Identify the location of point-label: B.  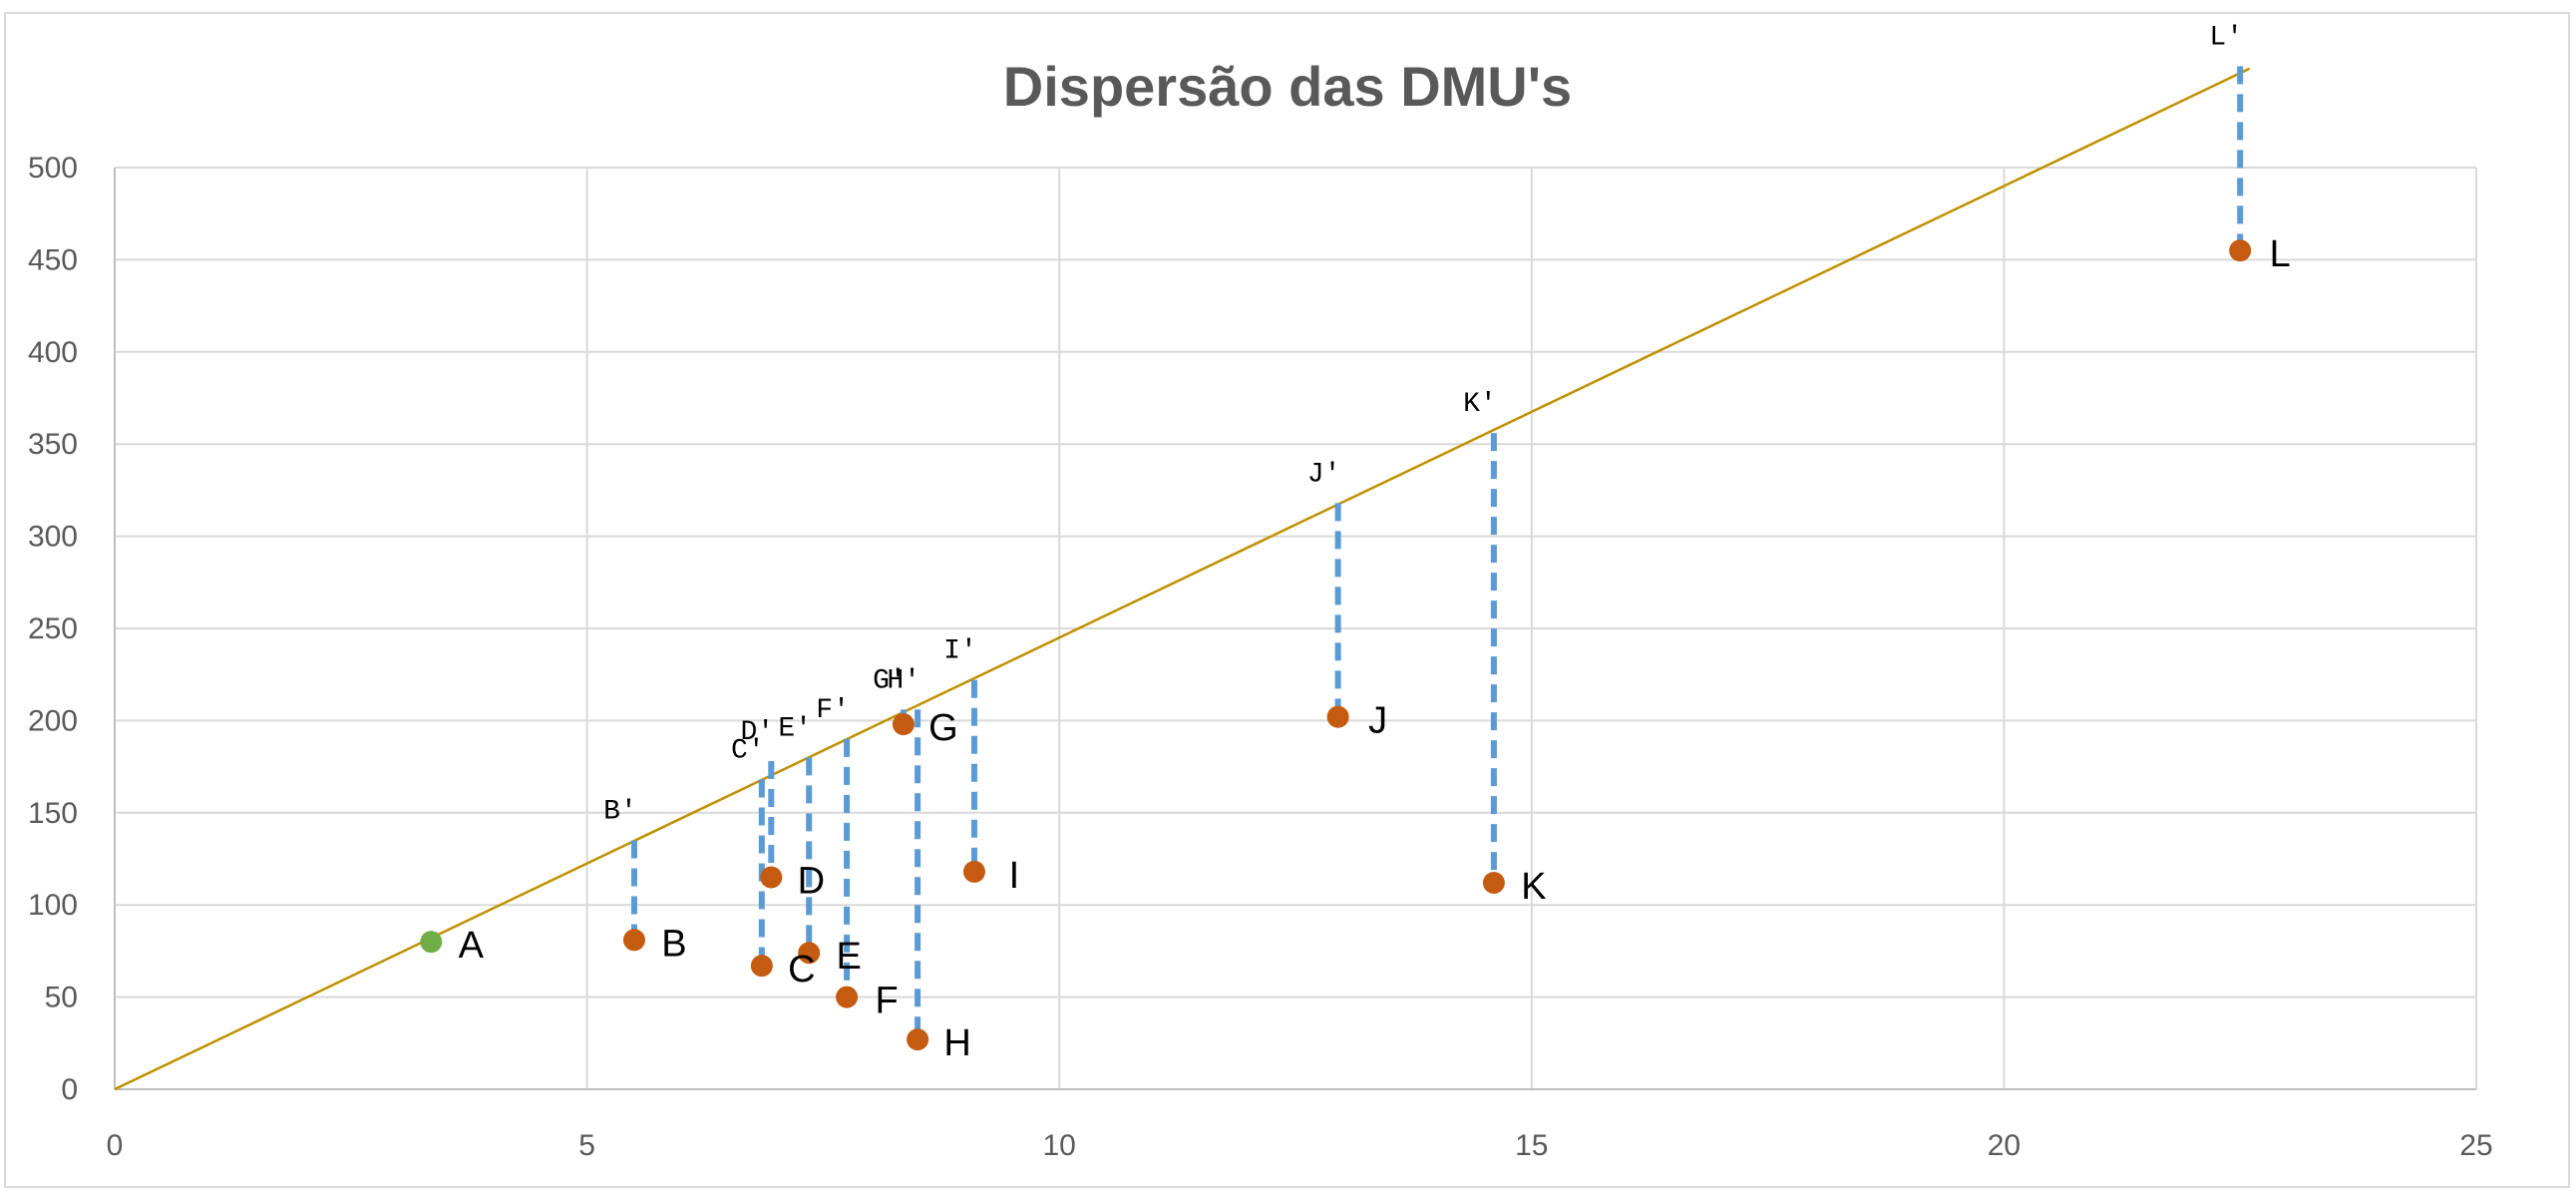
(673, 944).